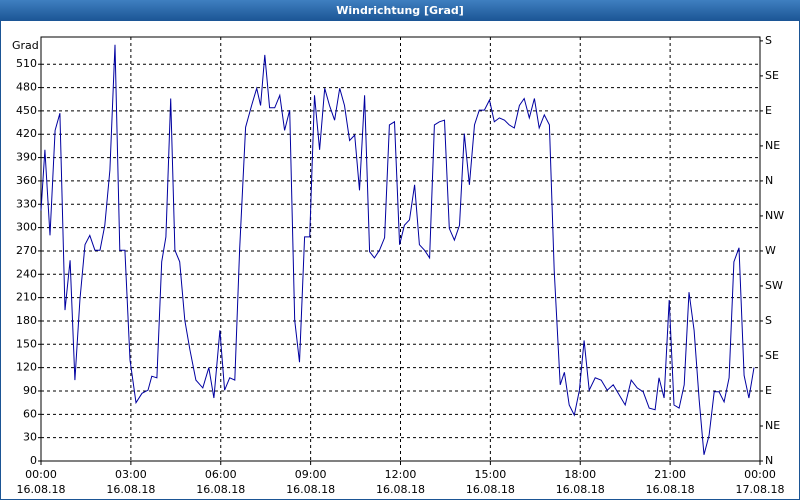 This screenshot has height=504, width=800. Describe the element at coordinates (774, 285) in the screenshot. I see `y2-tick-label: SW` at that location.